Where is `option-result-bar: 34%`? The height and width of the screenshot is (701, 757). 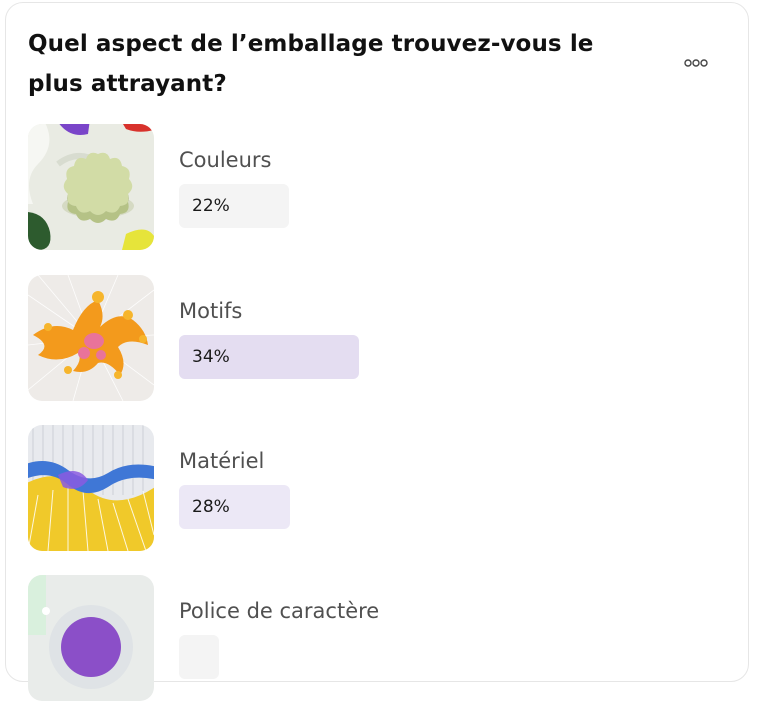 option-result-bar: 34% is located at coordinates (269, 357).